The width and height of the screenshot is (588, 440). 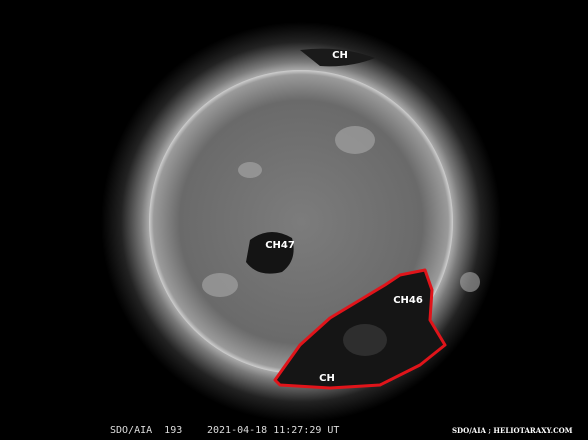 What do you see at coordinates (365, 340) in the screenshot?
I see `hole-texture` at bounding box center [365, 340].